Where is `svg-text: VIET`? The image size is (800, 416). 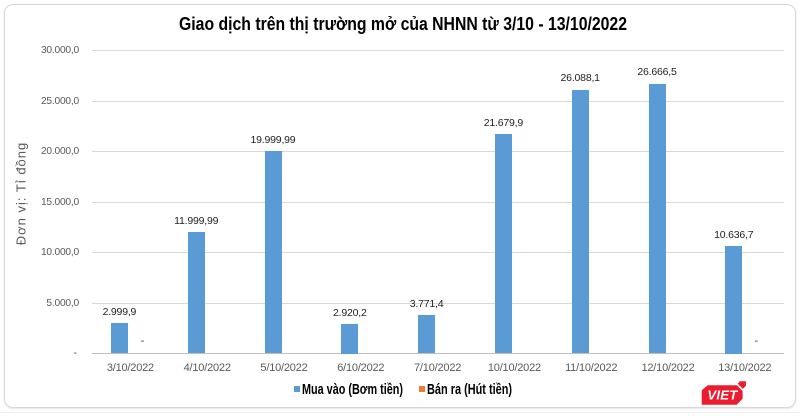 svg-text: VIET is located at coordinates (722, 394).